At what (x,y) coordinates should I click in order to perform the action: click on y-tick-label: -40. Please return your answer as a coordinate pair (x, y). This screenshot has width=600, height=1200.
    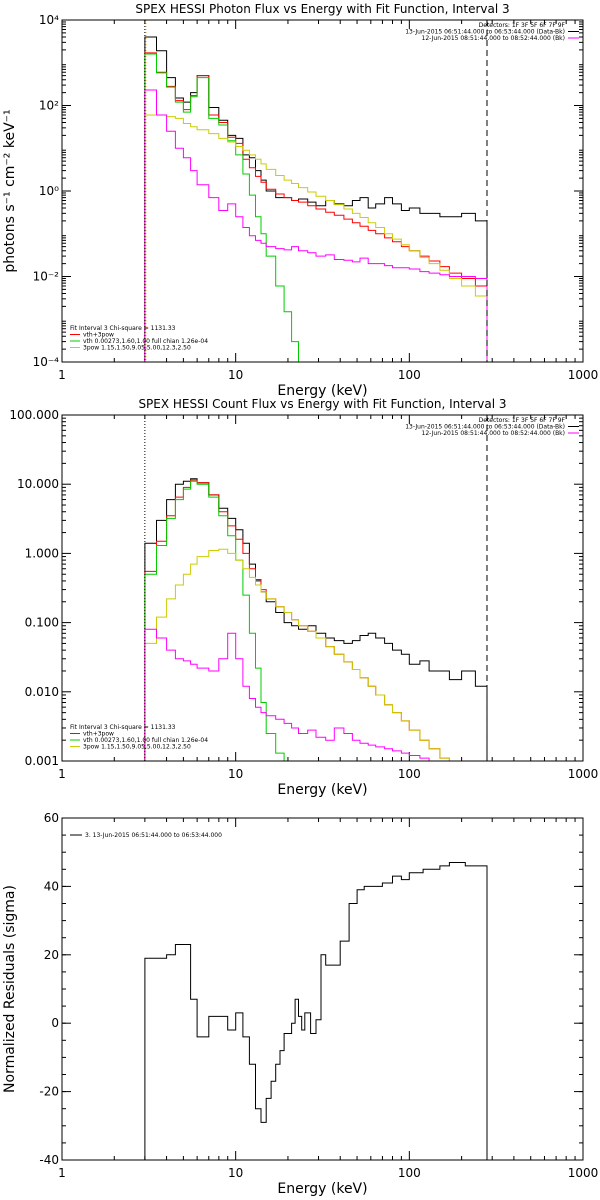
    Looking at the image, I should click on (49, 1160).